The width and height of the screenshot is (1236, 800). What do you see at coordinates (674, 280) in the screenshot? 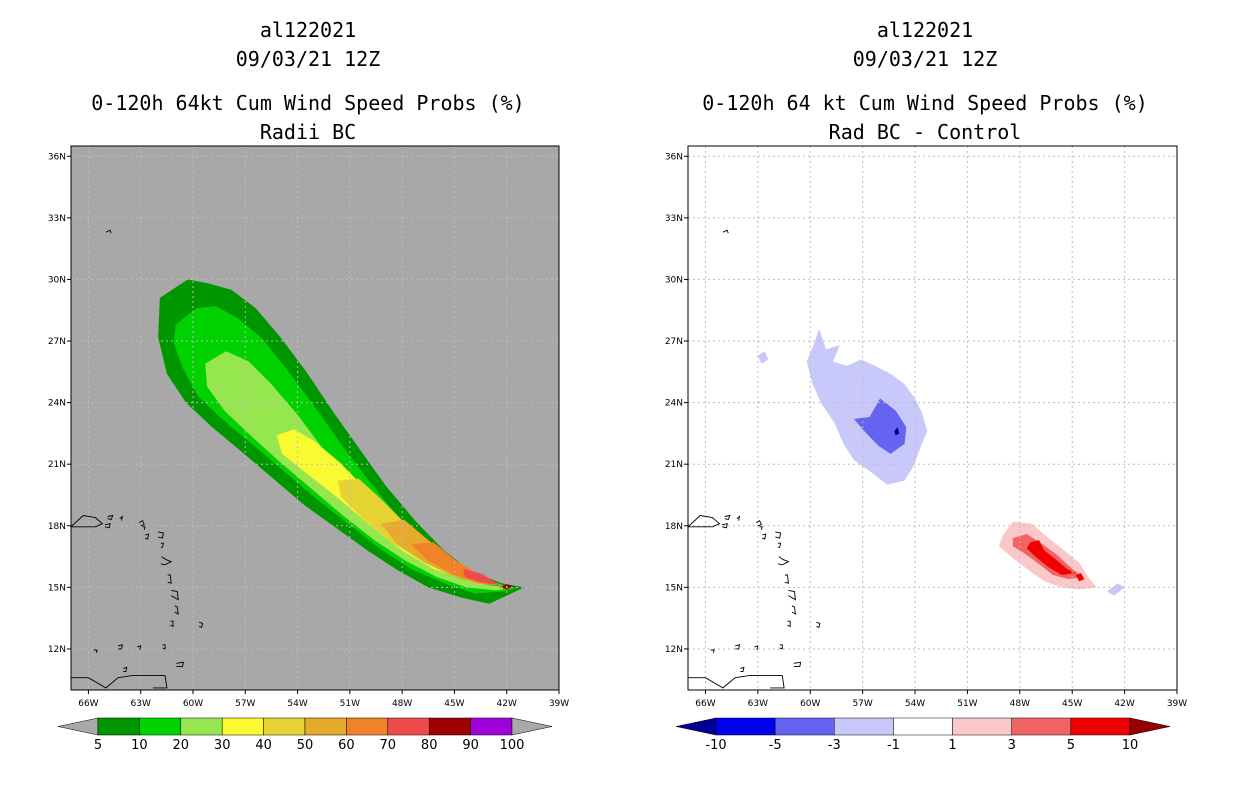
I see `y-tick-label-30N: 30N` at bounding box center [674, 280].